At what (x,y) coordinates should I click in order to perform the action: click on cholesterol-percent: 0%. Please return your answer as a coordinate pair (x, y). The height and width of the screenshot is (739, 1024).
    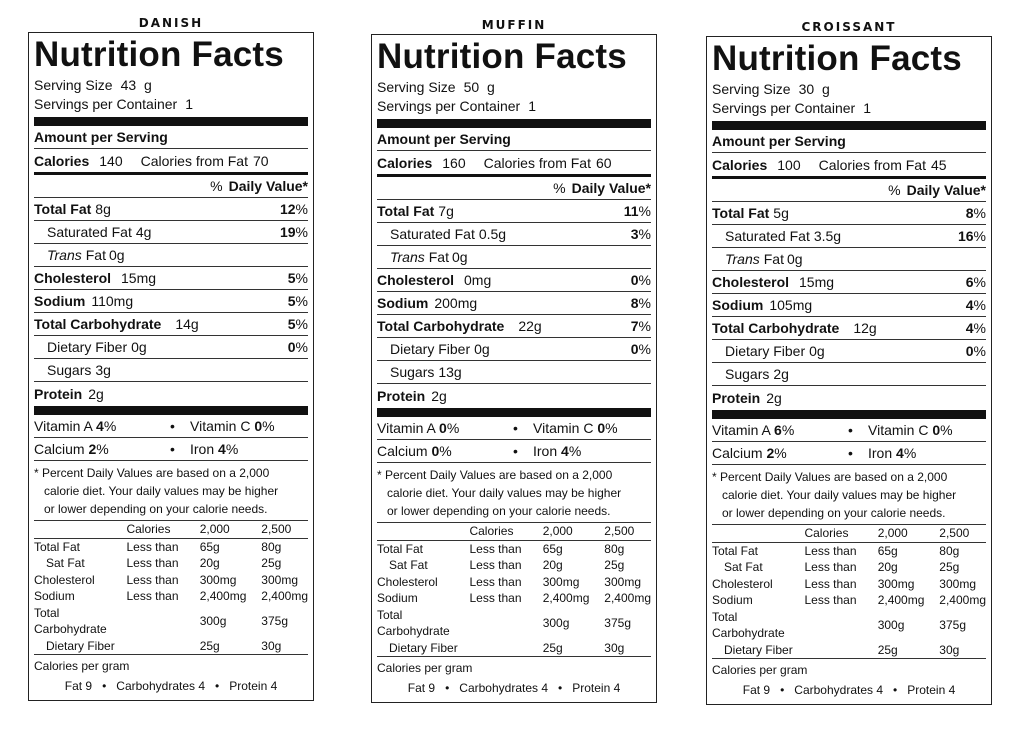
    Looking at the image, I should click on (640, 280).